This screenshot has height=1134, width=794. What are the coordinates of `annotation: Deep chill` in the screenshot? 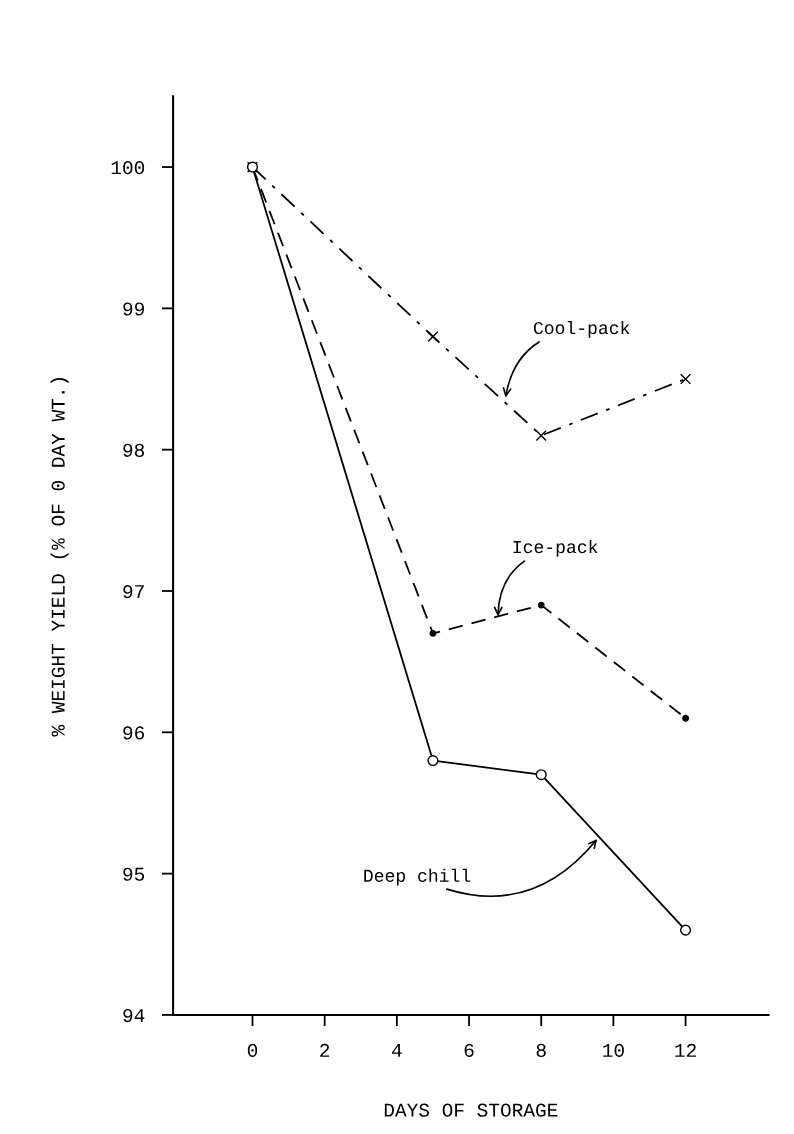 It's located at (417, 877).